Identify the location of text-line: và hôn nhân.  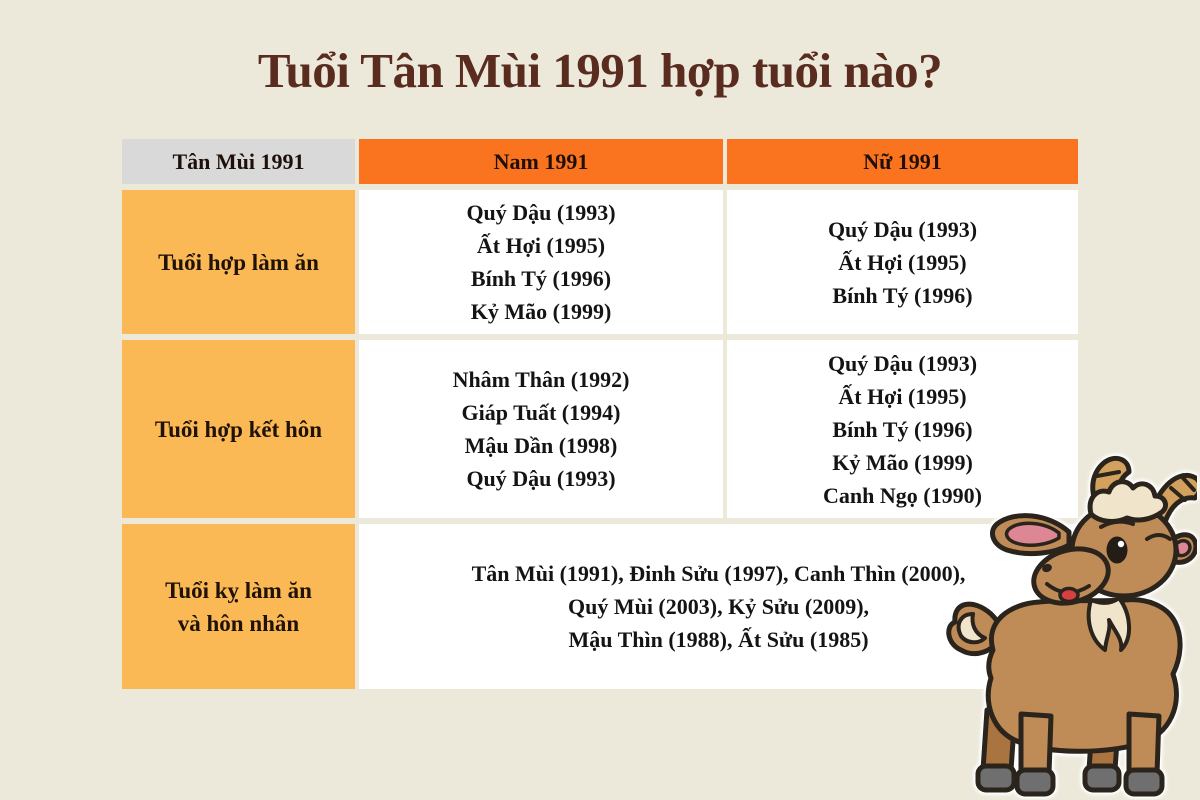
(238, 623).